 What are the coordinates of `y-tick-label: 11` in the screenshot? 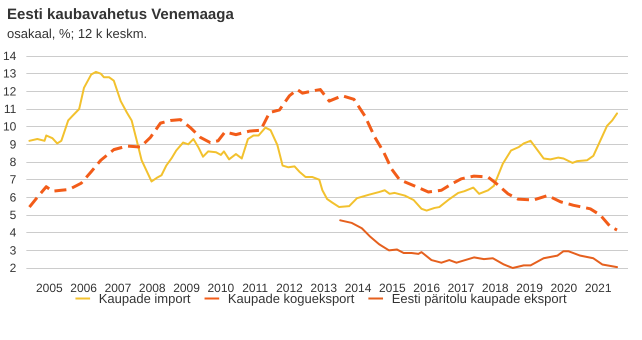 It's located at (10, 109).